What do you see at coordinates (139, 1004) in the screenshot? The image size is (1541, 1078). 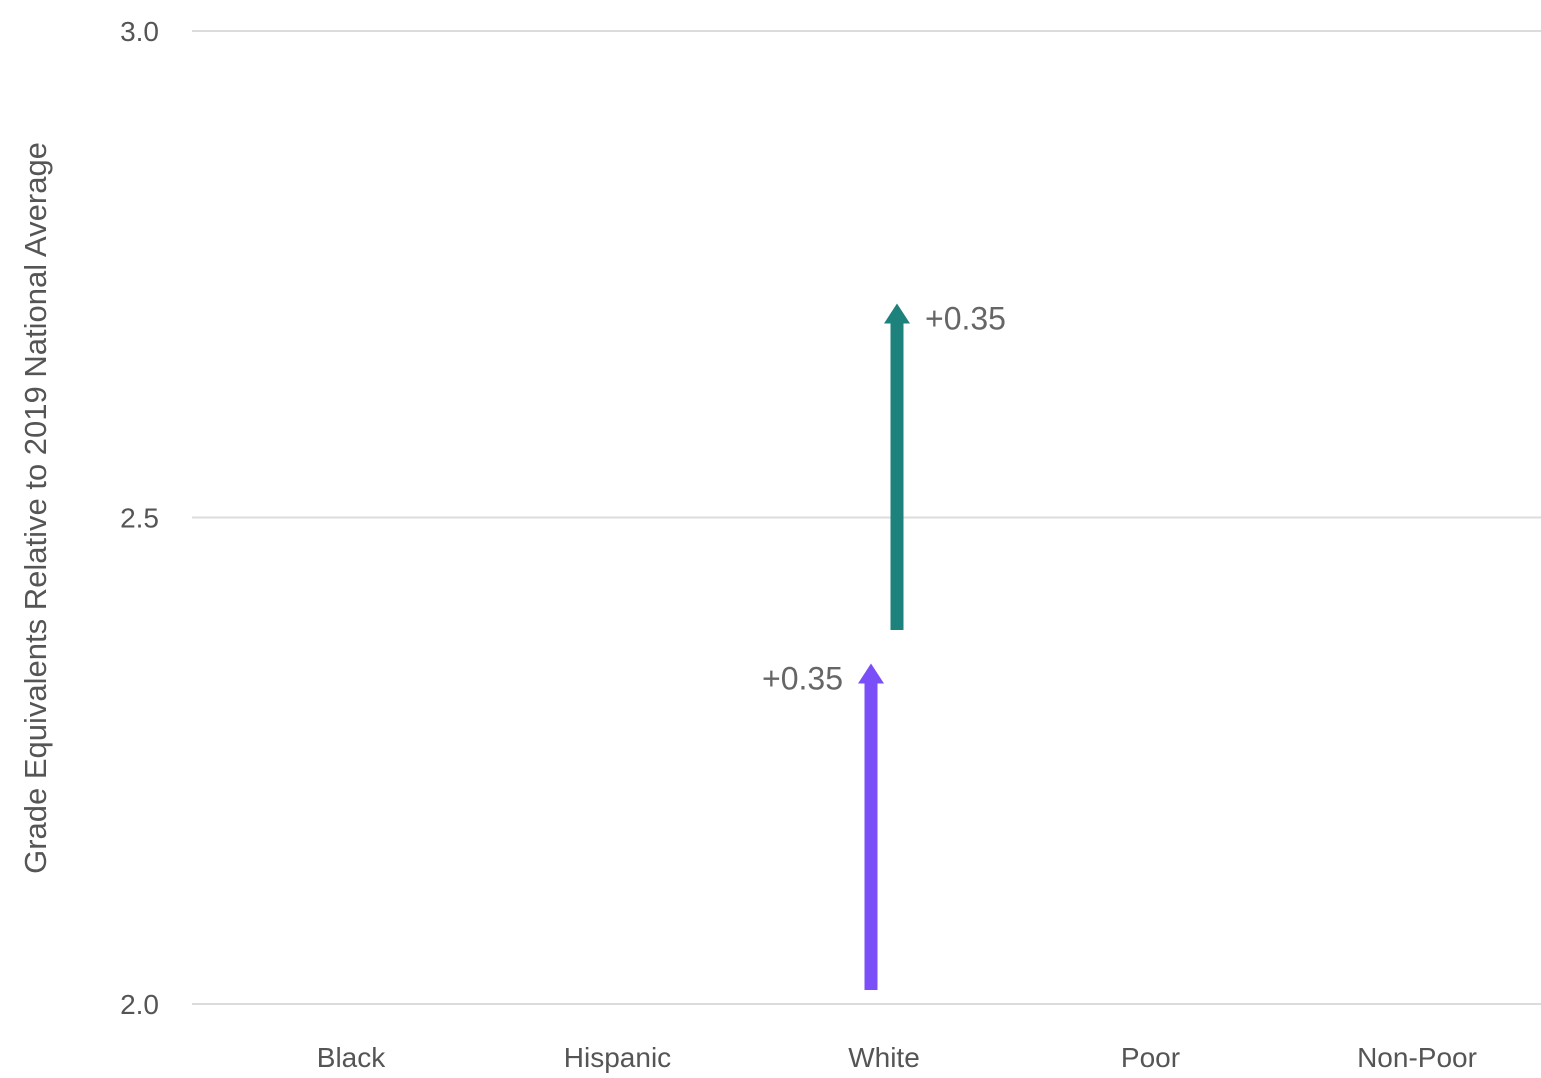 I see `y-tick-label: 2.0` at bounding box center [139, 1004].